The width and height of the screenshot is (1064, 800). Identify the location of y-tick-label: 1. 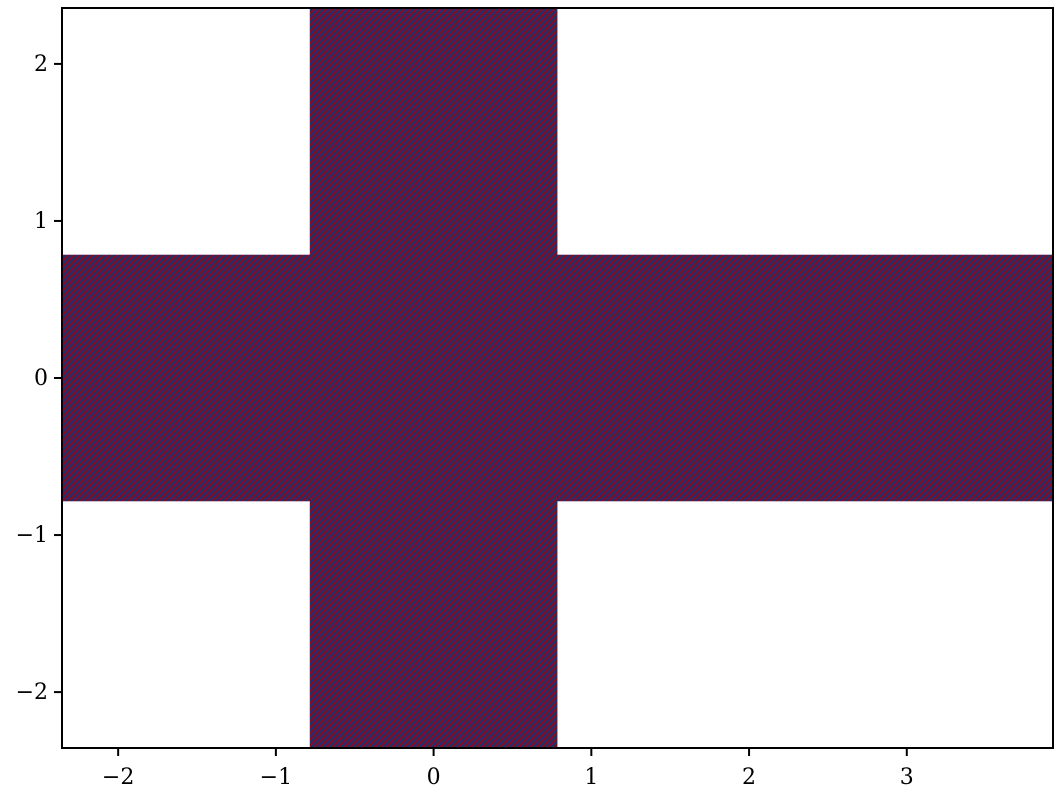
(41, 221).